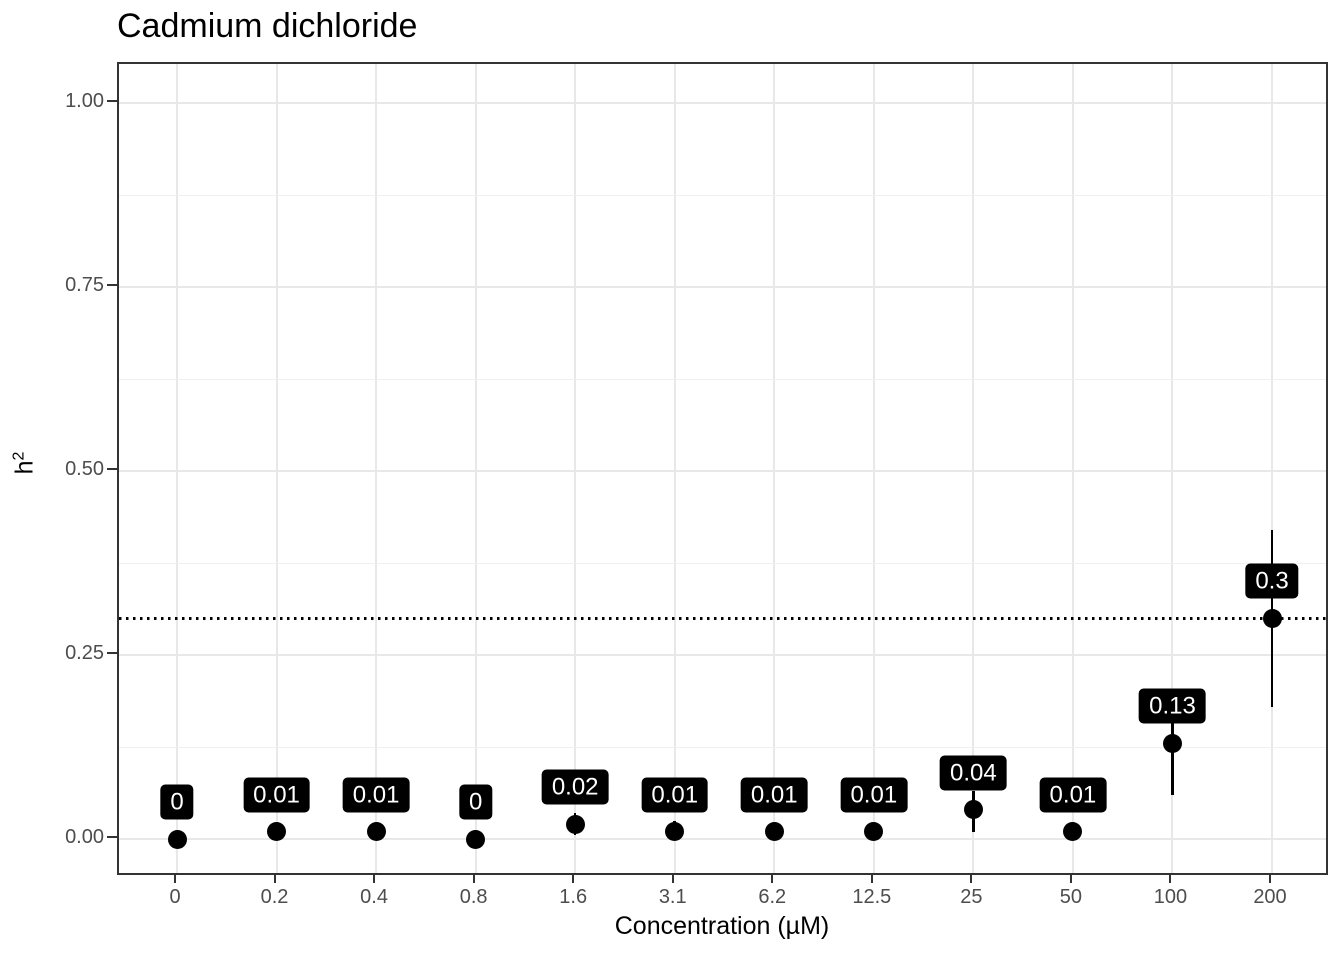  Describe the element at coordinates (971, 897) in the screenshot. I see `x-axis-tick-label: 25` at that location.